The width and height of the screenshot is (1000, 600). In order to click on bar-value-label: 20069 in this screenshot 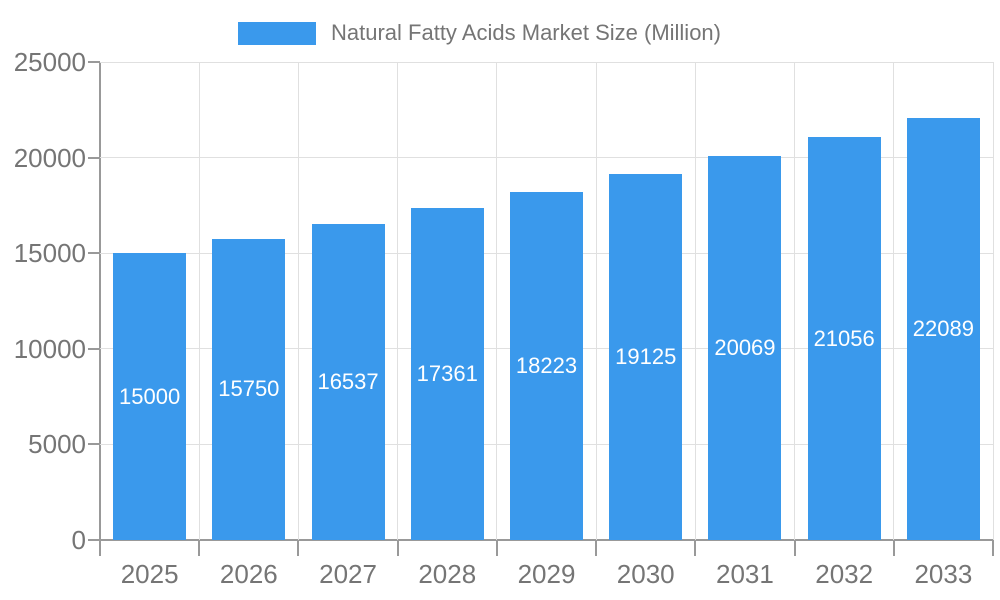, I will do `click(745, 348)`.